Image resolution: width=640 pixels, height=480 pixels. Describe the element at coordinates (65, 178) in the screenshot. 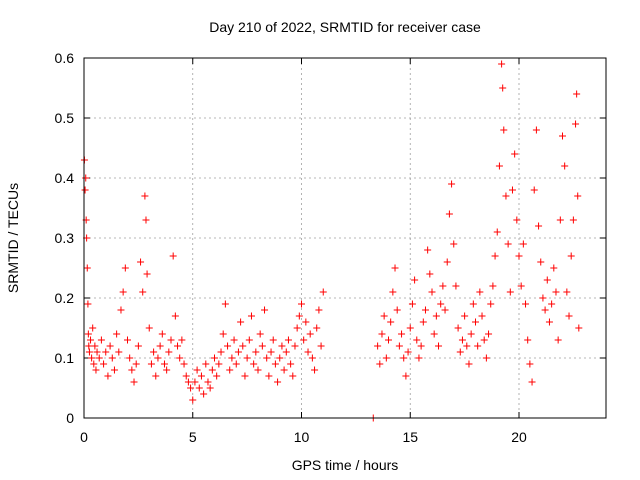

I see `y-tick-label: 0.4` at that location.